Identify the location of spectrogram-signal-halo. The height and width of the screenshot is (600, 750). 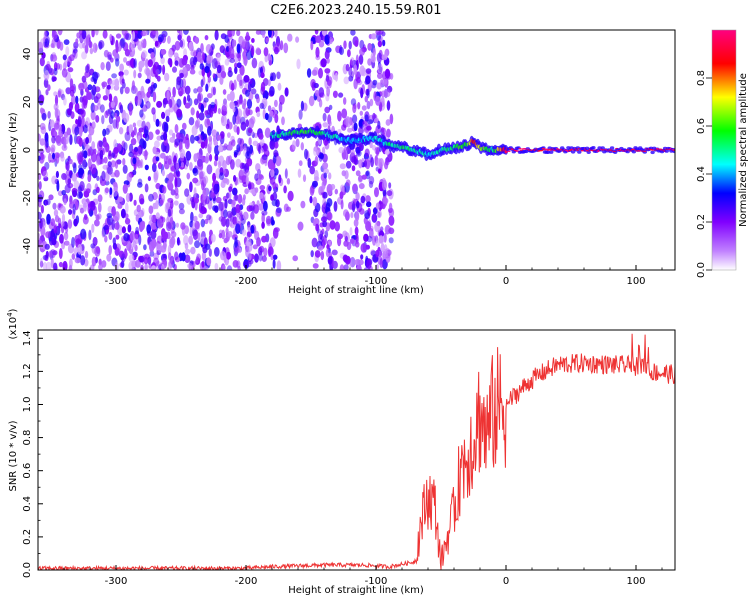
(588, 152).